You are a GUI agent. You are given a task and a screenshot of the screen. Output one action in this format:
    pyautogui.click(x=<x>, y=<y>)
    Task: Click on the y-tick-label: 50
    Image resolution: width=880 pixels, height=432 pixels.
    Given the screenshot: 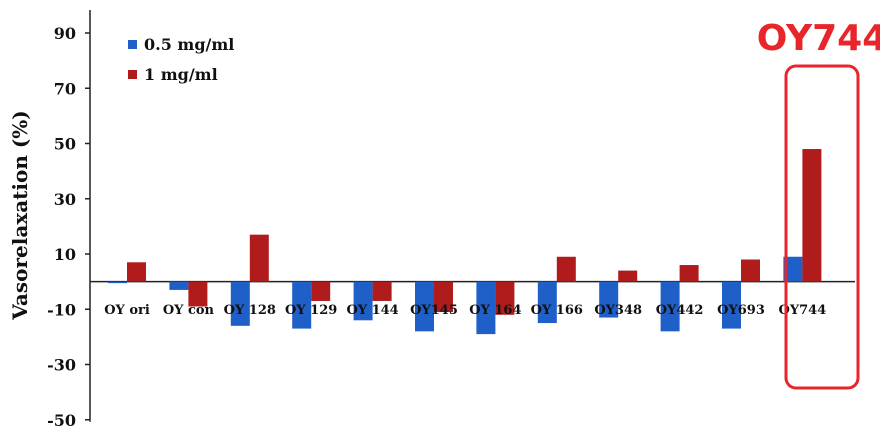 What is the action you would take?
    pyautogui.click(x=65, y=144)
    